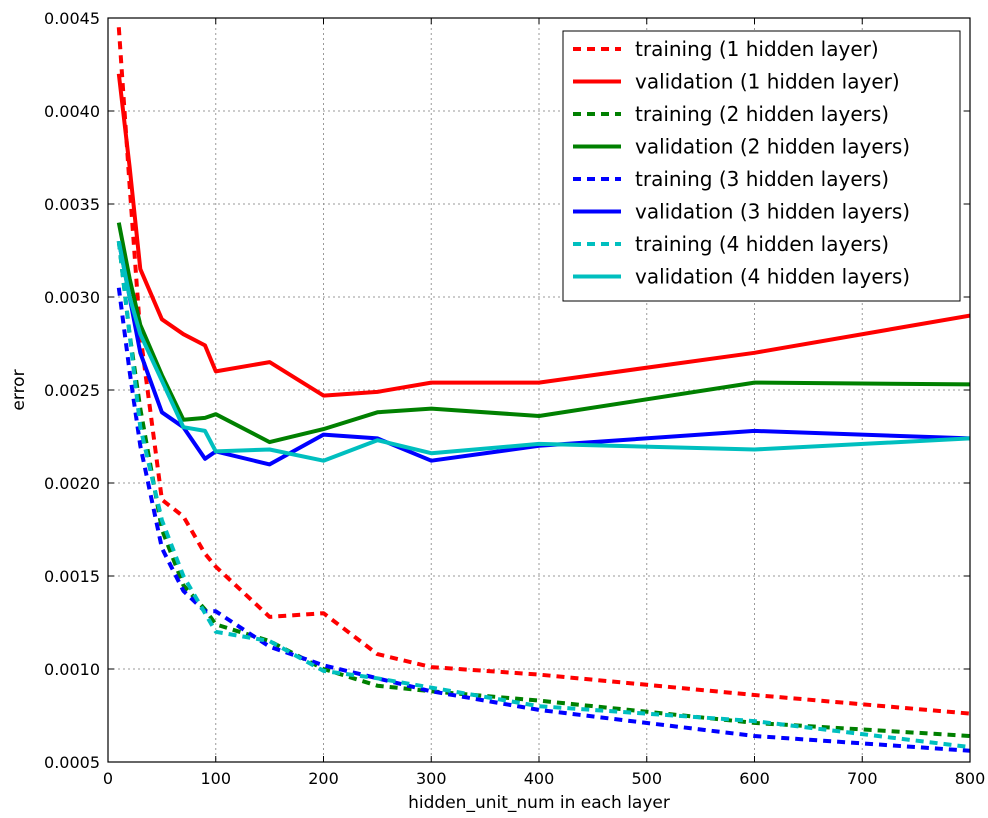 The image size is (988, 818). I want to click on x-tick-label: 300, so click(431, 778).